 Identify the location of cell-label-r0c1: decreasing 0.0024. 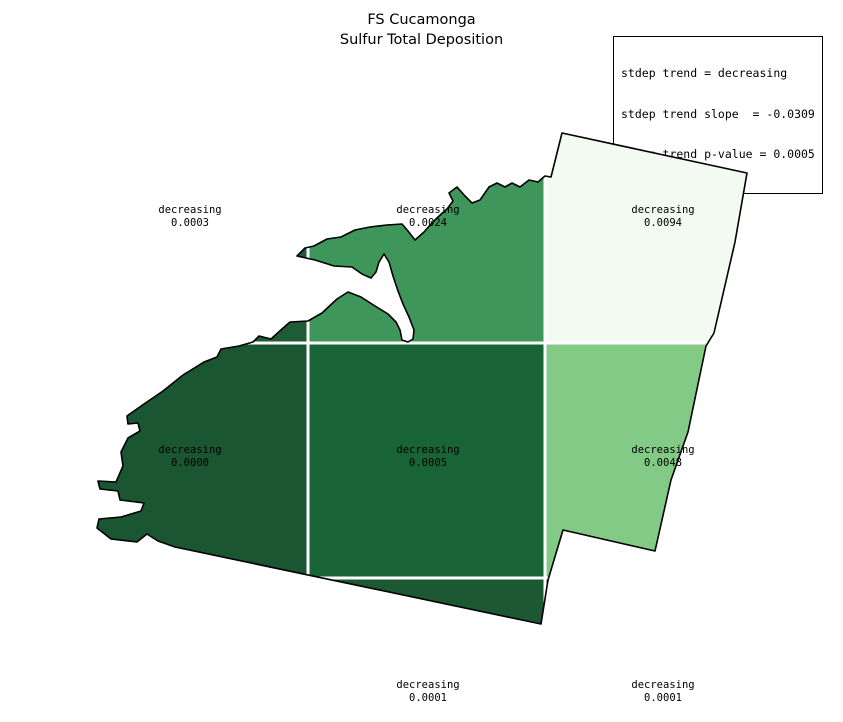
(428, 216).